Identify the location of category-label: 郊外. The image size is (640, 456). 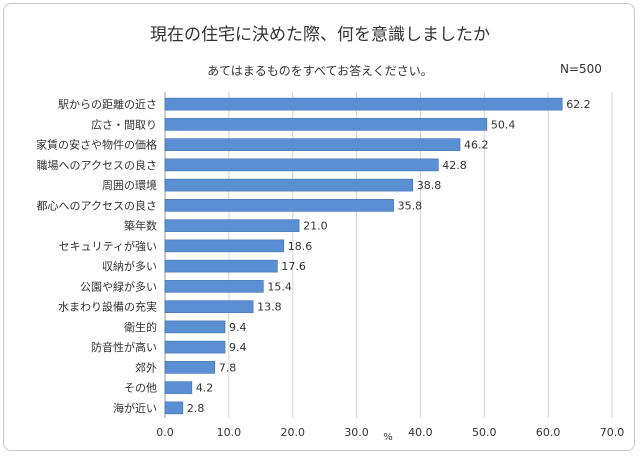
(146, 367).